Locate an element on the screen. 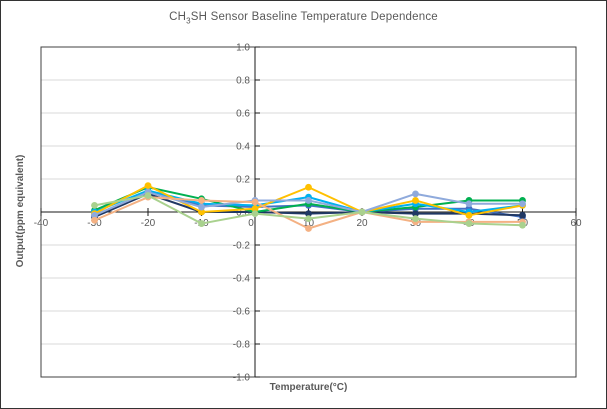 This screenshot has height=409, width=607. svg-text: -40 is located at coordinates (41, 223).